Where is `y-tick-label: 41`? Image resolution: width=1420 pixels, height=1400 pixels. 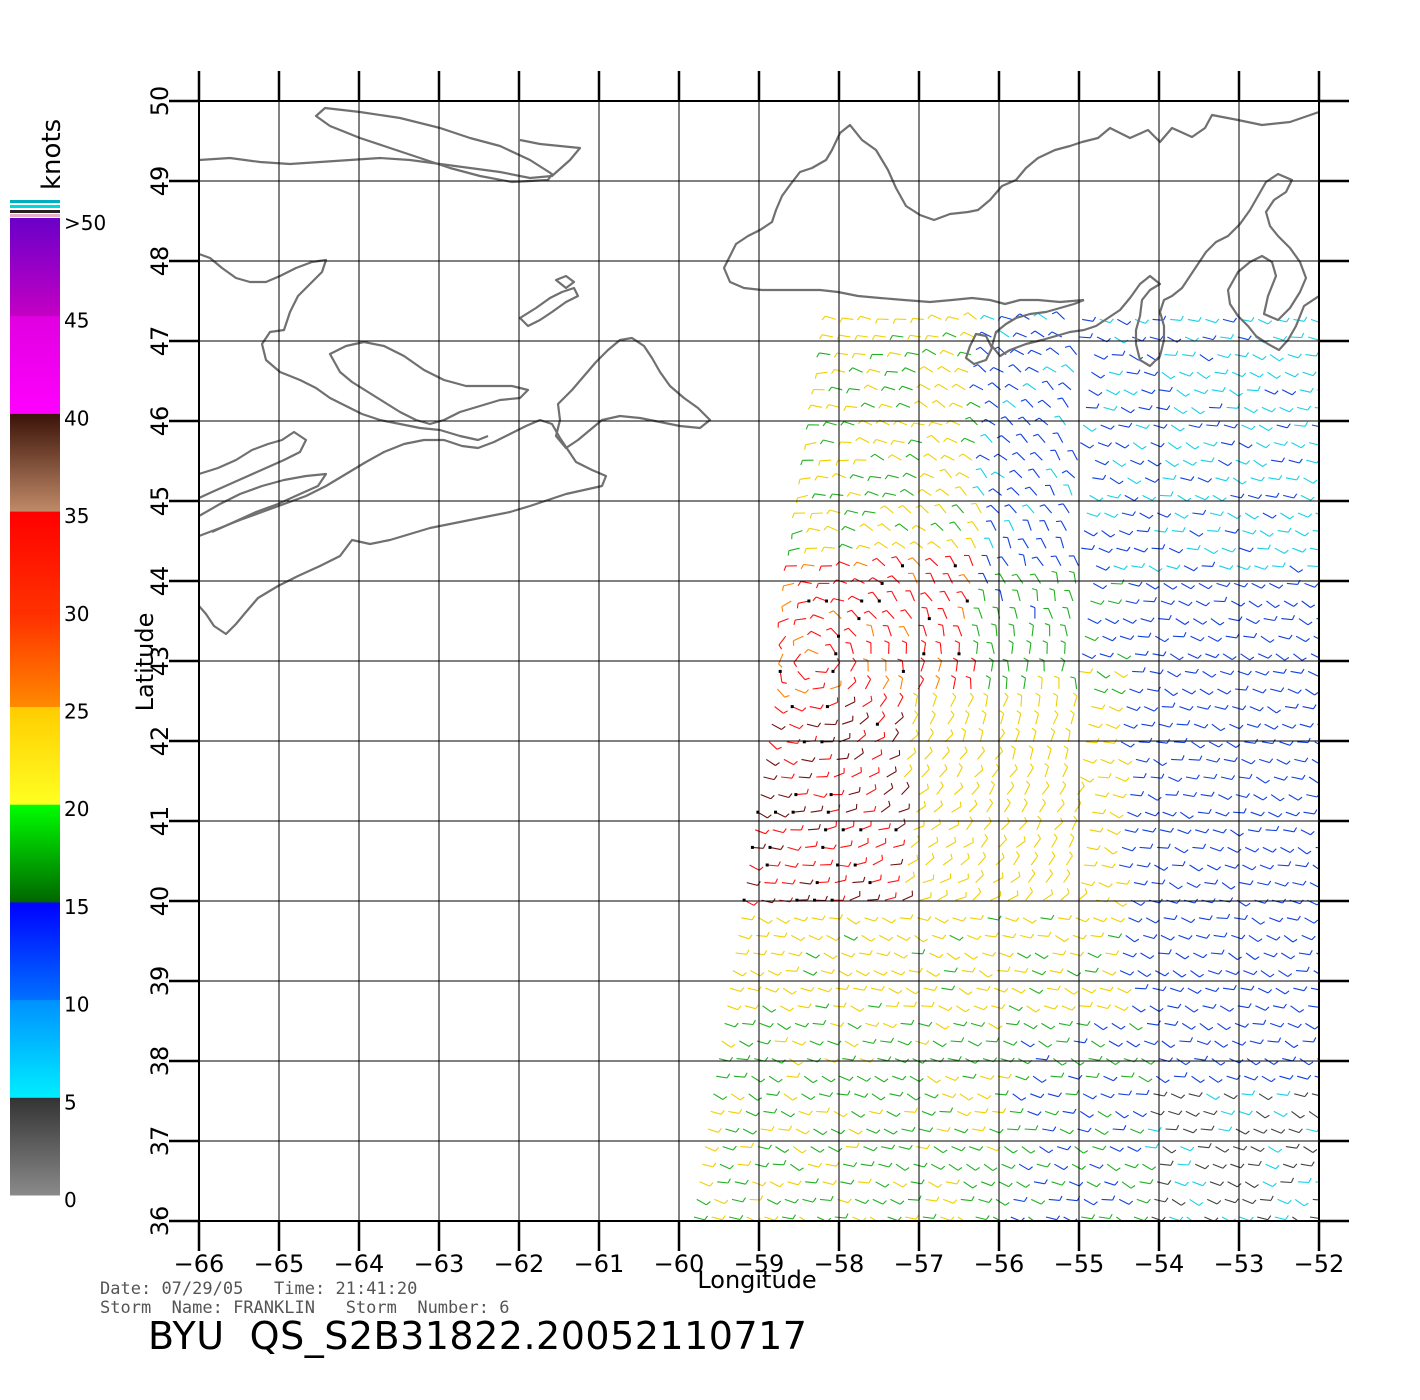 y-tick-label: 41 is located at coordinates (160, 821).